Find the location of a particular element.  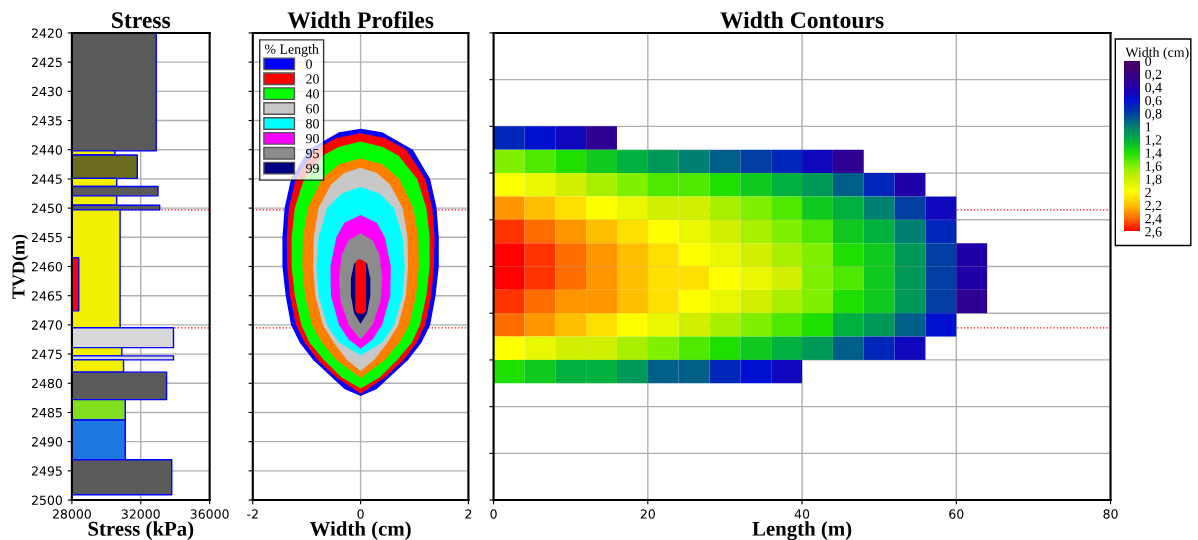

color-bar-label: 0,2 is located at coordinates (1153, 75).